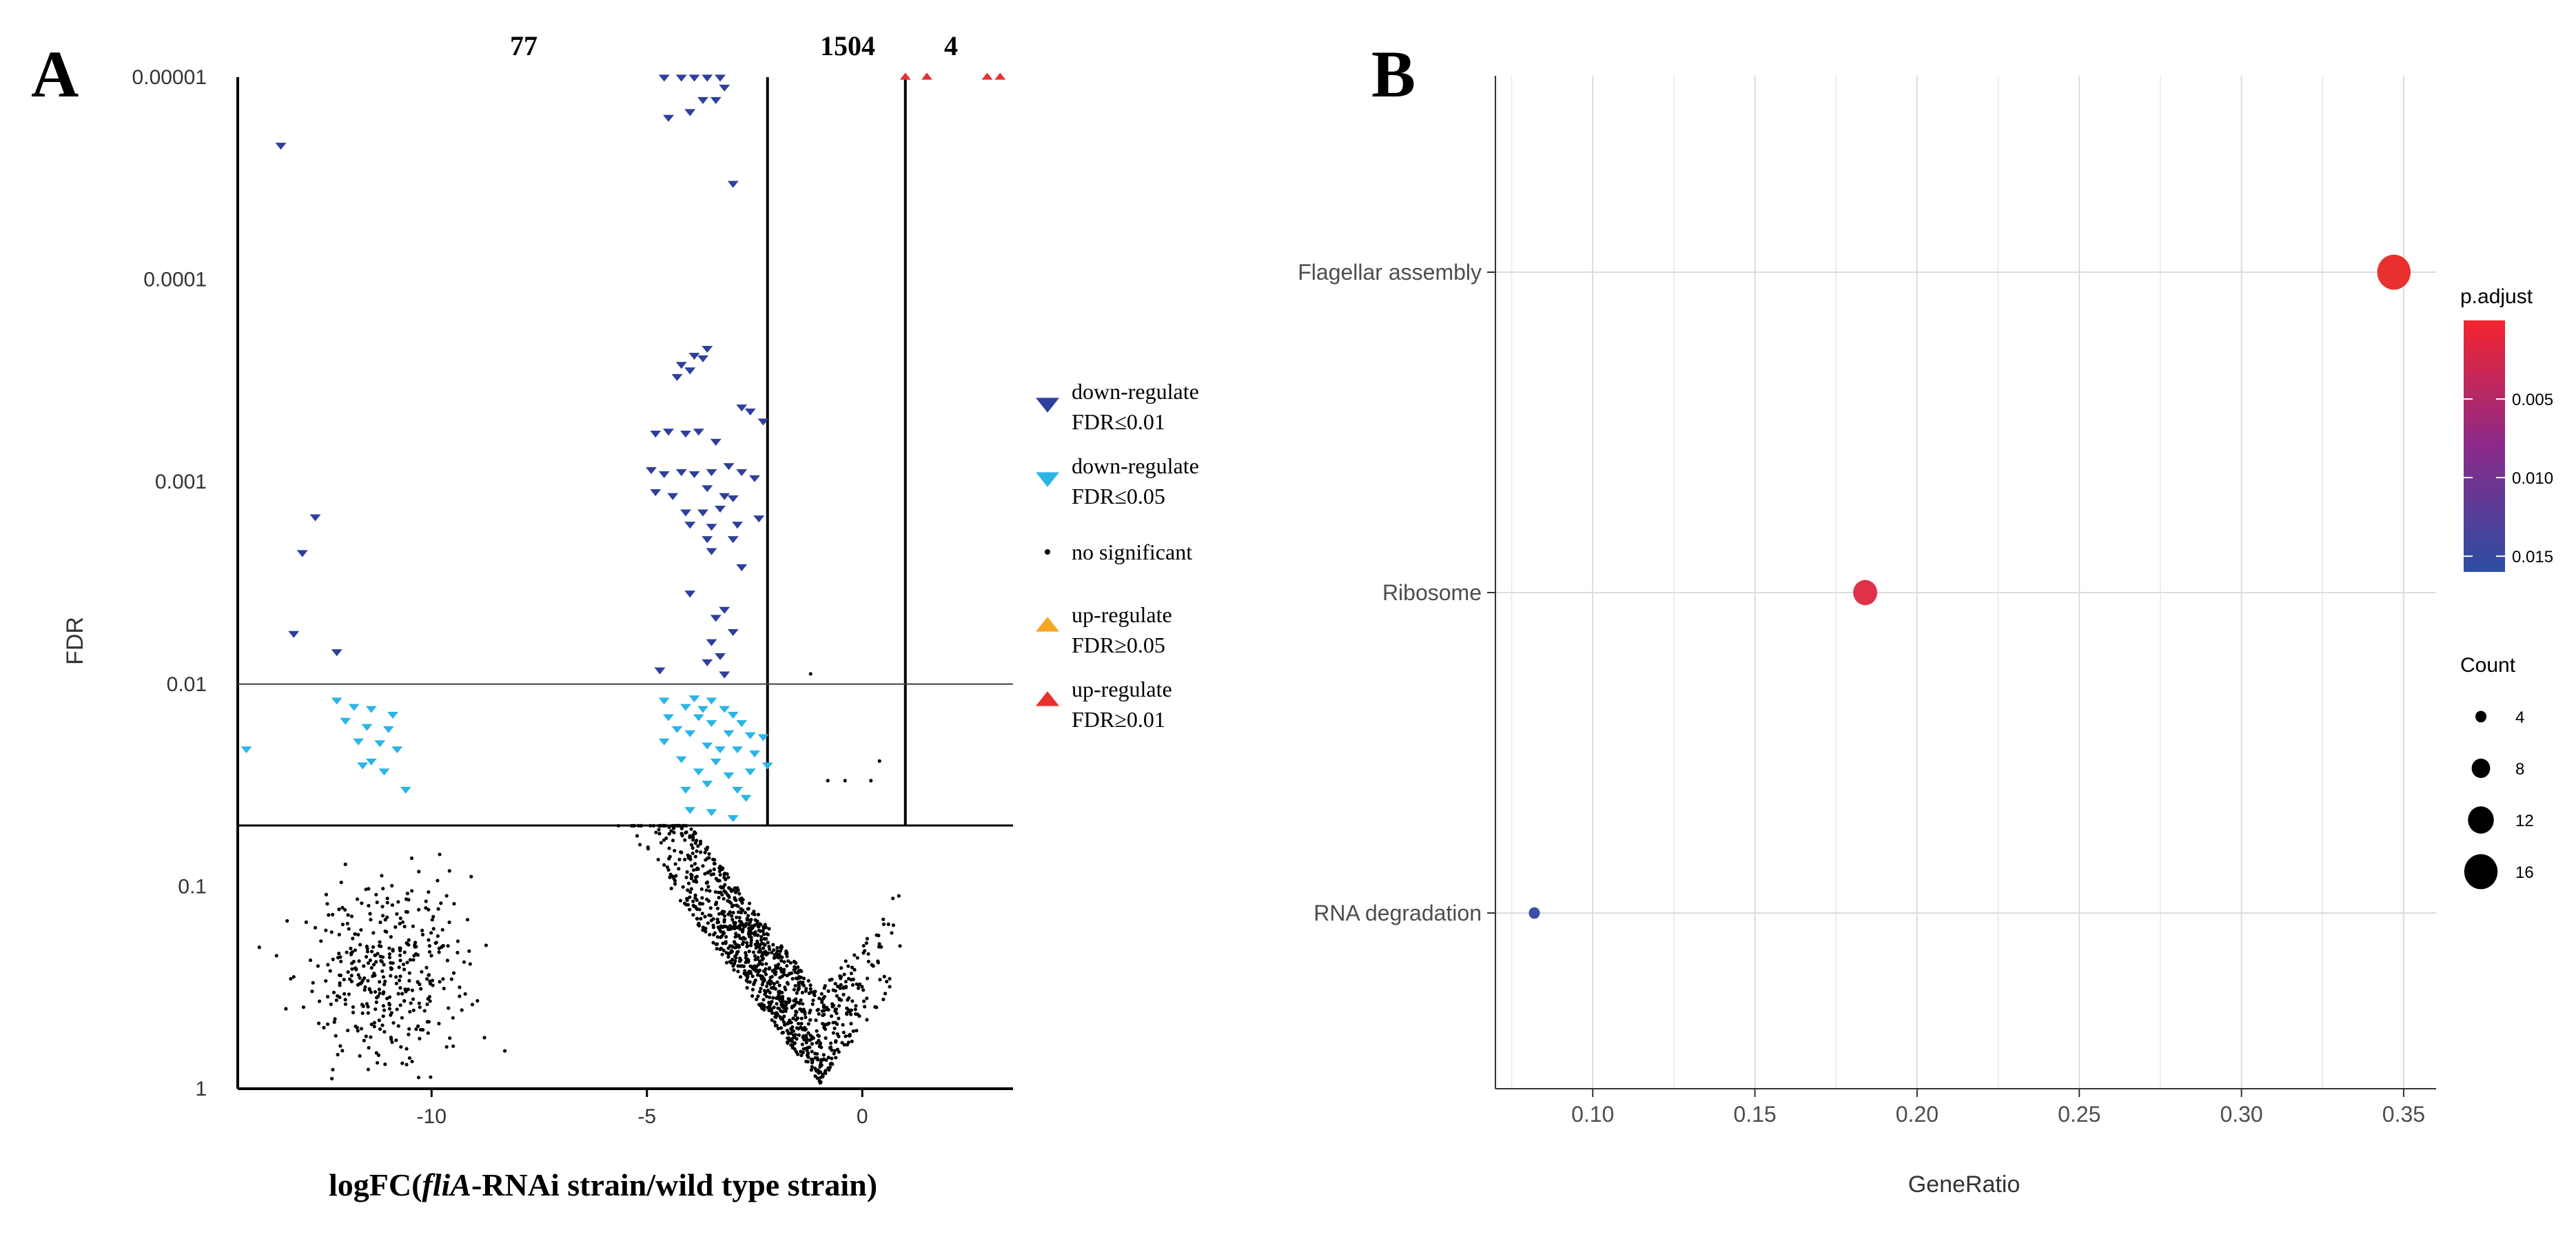 Image resolution: width=2576 pixels, height=1241 pixels. What do you see at coordinates (181, 482) in the screenshot?
I see `y-tick-label: 0.001` at bounding box center [181, 482].